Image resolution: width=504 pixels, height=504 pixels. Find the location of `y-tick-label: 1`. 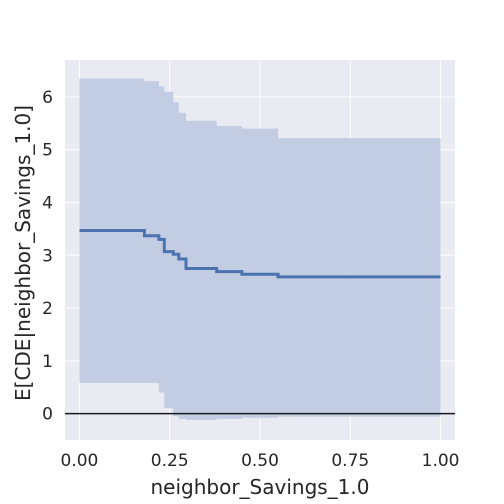

y-tick-label: 1 is located at coordinates (47, 362).